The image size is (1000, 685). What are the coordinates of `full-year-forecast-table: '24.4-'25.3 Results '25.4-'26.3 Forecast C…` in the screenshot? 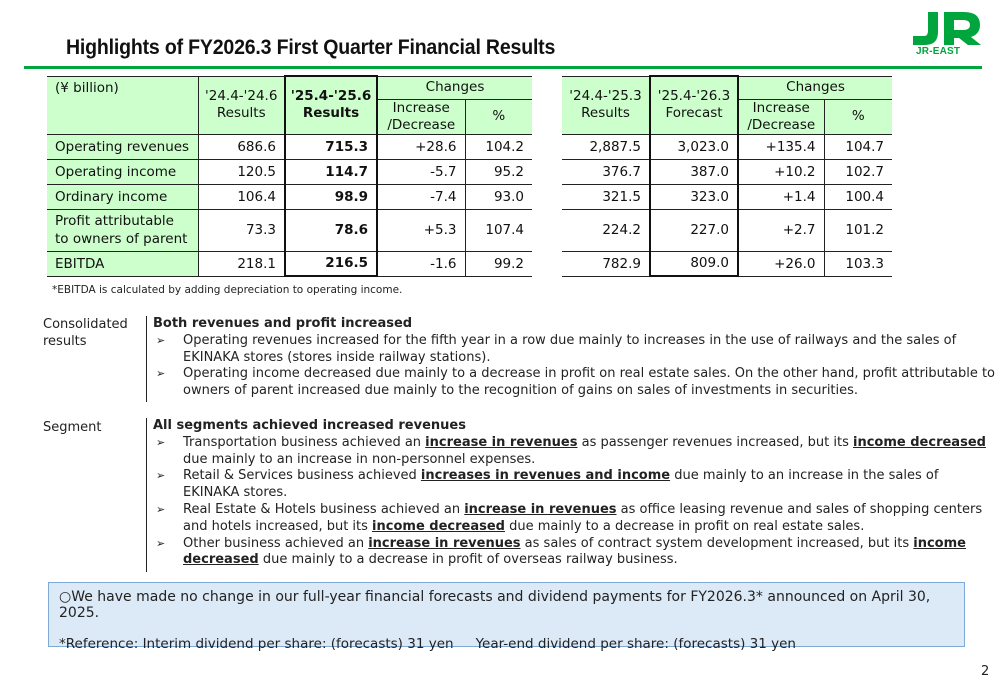 It's located at (727, 176).